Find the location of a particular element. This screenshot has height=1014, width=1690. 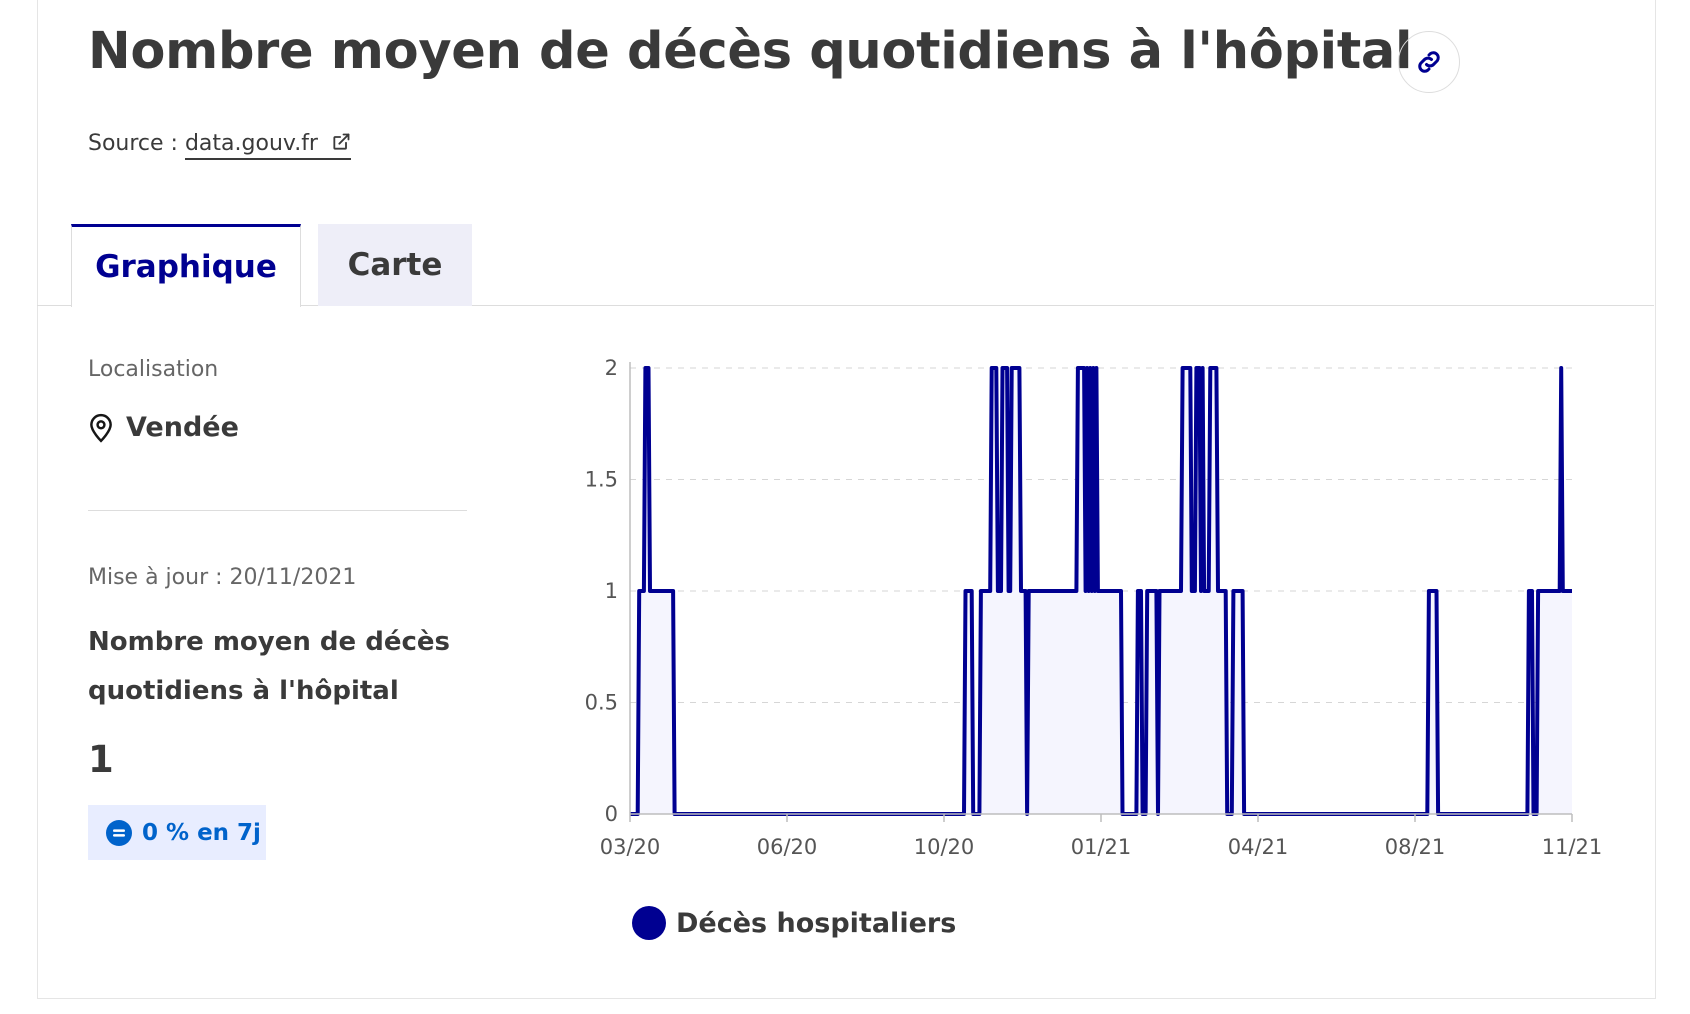

source-line: Source : data.gouv.fr is located at coordinates (219, 145).